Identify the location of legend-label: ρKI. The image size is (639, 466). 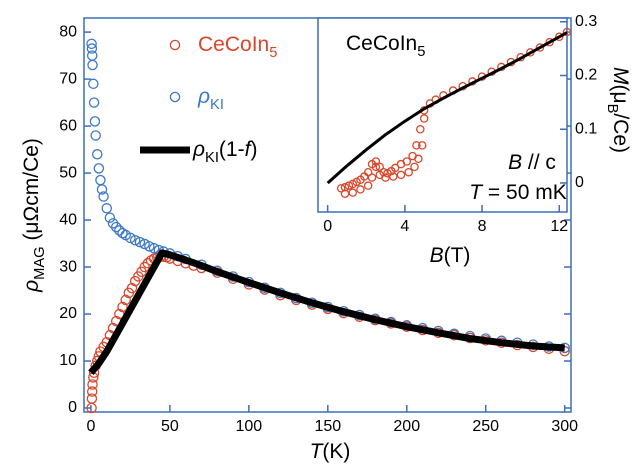
(210, 99).